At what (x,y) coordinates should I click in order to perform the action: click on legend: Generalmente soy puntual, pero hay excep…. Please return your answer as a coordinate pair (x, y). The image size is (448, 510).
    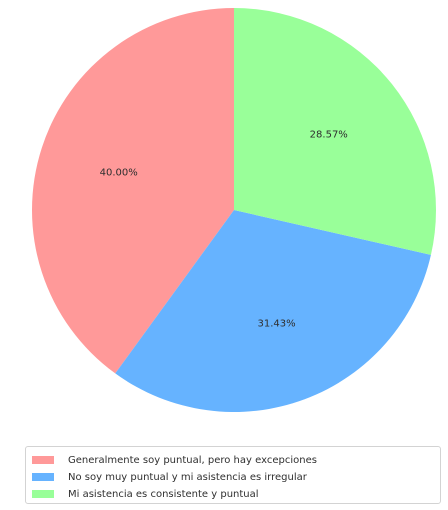
    Looking at the image, I should click on (233, 475).